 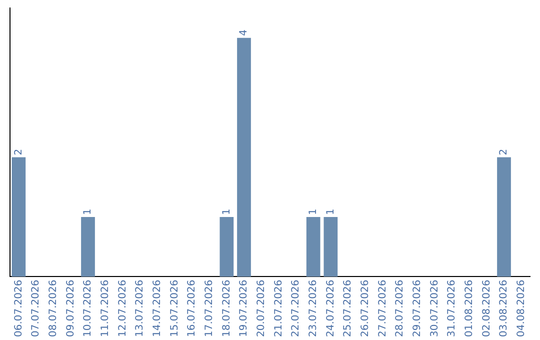 What do you see at coordinates (469, 309) in the screenshot?
I see `x-tick-label: 01.08.2026` at bounding box center [469, 309].